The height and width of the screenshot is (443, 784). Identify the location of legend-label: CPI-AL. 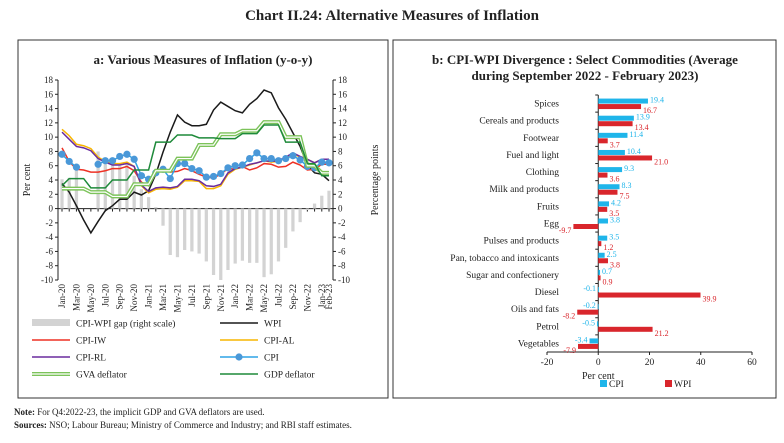
(279, 342).